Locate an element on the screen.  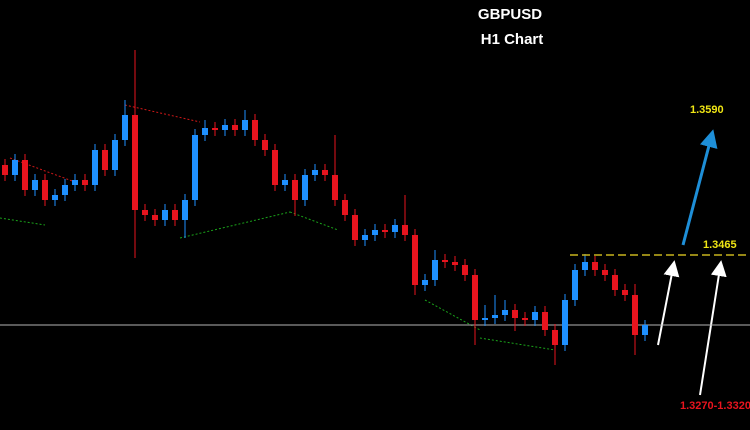
level-label: 1.3465 is located at coordinates (720, 245).